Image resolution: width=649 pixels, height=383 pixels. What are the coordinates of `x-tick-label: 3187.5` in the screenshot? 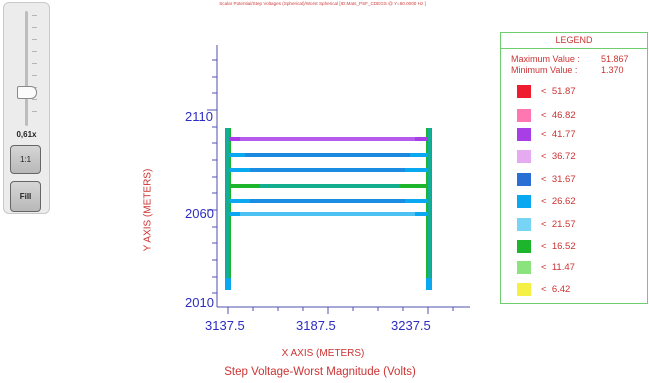 It's located at (316, 325).